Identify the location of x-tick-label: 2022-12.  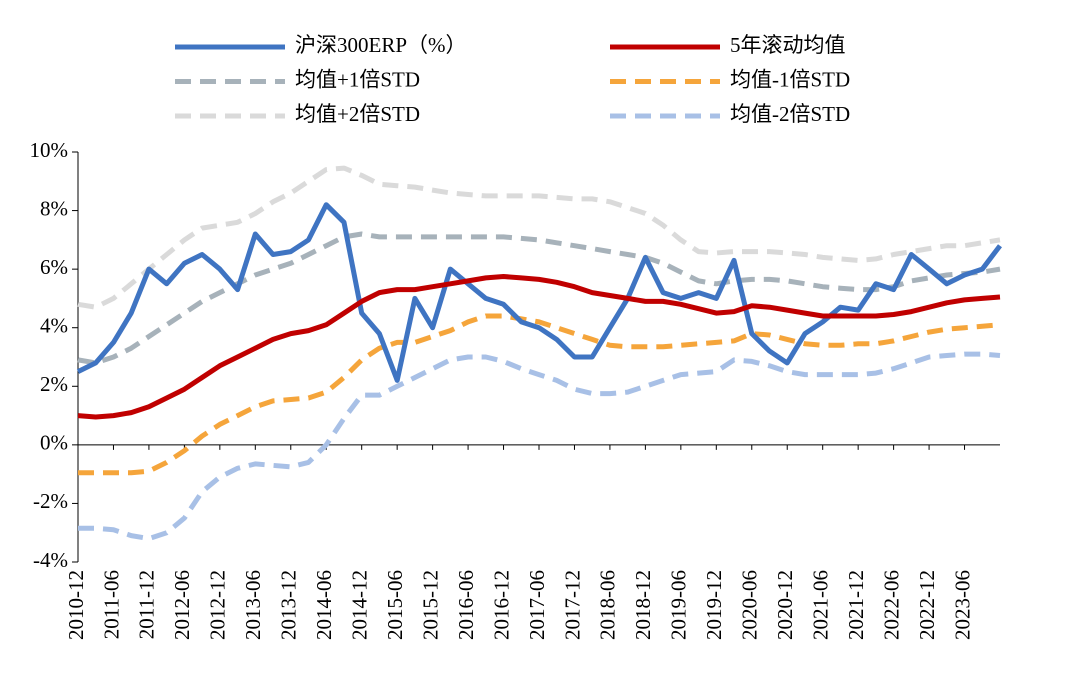
(927, 605).